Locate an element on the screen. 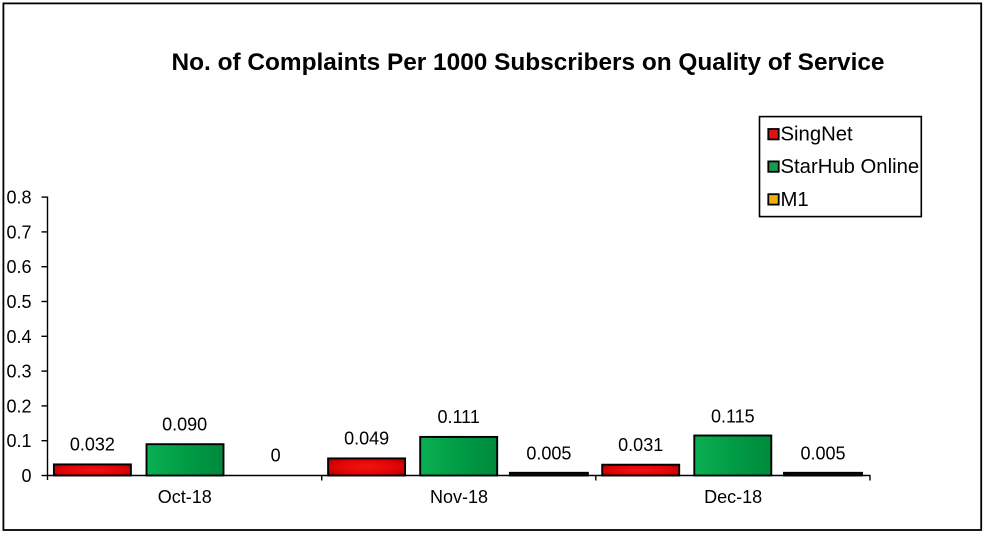  svg-text: 0.6 is located at coordinates (18, 267).